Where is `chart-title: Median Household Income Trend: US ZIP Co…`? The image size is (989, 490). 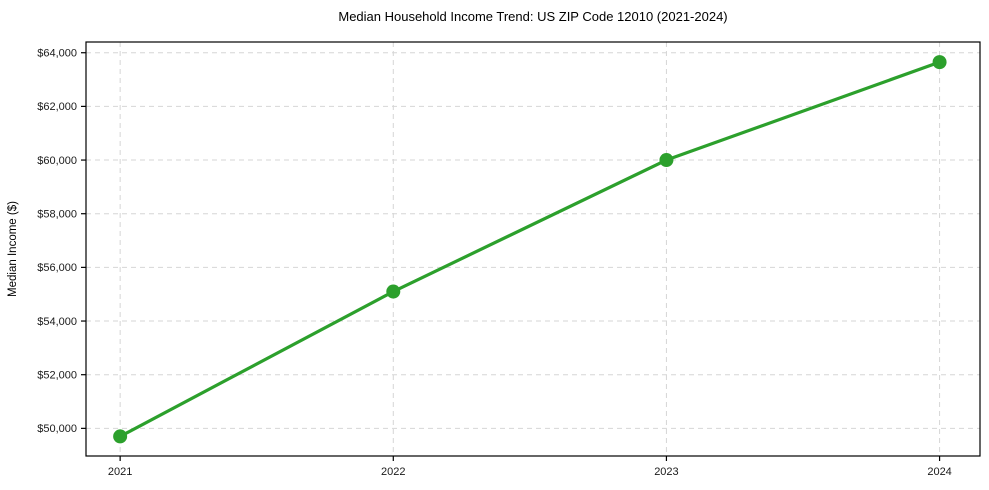
chart-title: Median Household Income Trend: US ZIP Co… is located at coordinates (532, 16).